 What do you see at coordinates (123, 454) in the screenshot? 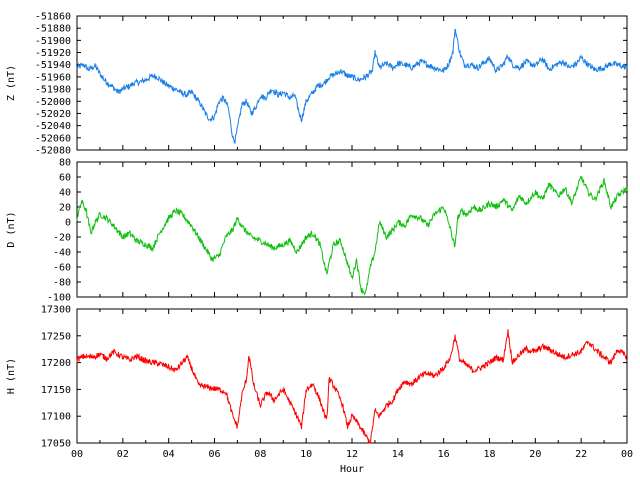
I see `h-x-tick-label: 02` at bounding box center [123, 454].